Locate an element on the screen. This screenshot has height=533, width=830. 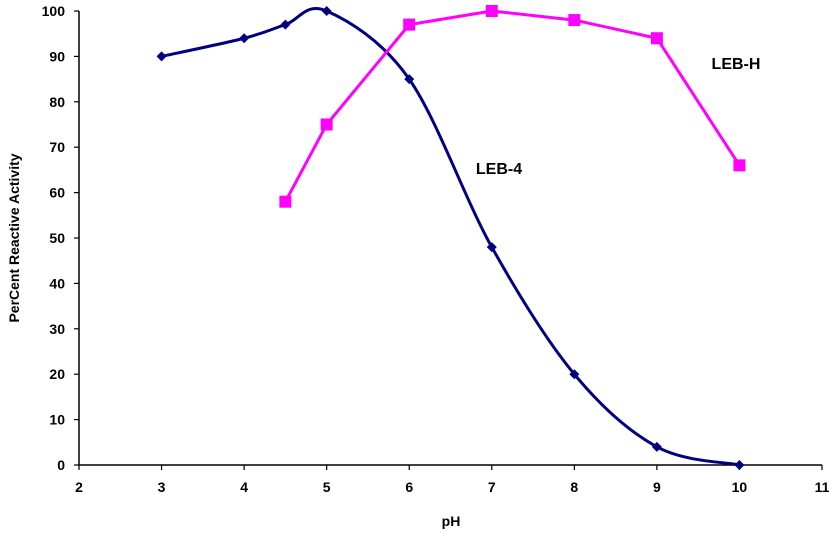
y-tick-label: 70 is located at coordinates (57, 147).